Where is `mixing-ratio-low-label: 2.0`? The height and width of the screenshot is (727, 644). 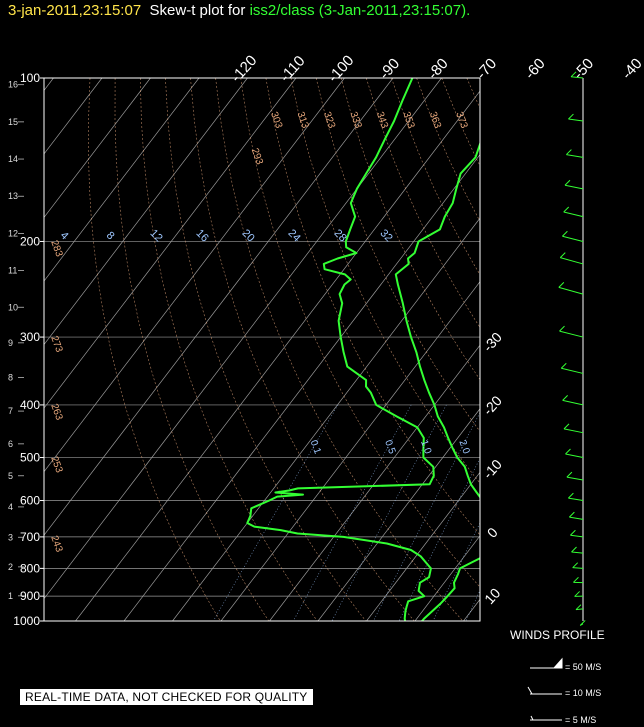 mixing-ratio-low-label: 2.0 is located at coordinates (463, 447).